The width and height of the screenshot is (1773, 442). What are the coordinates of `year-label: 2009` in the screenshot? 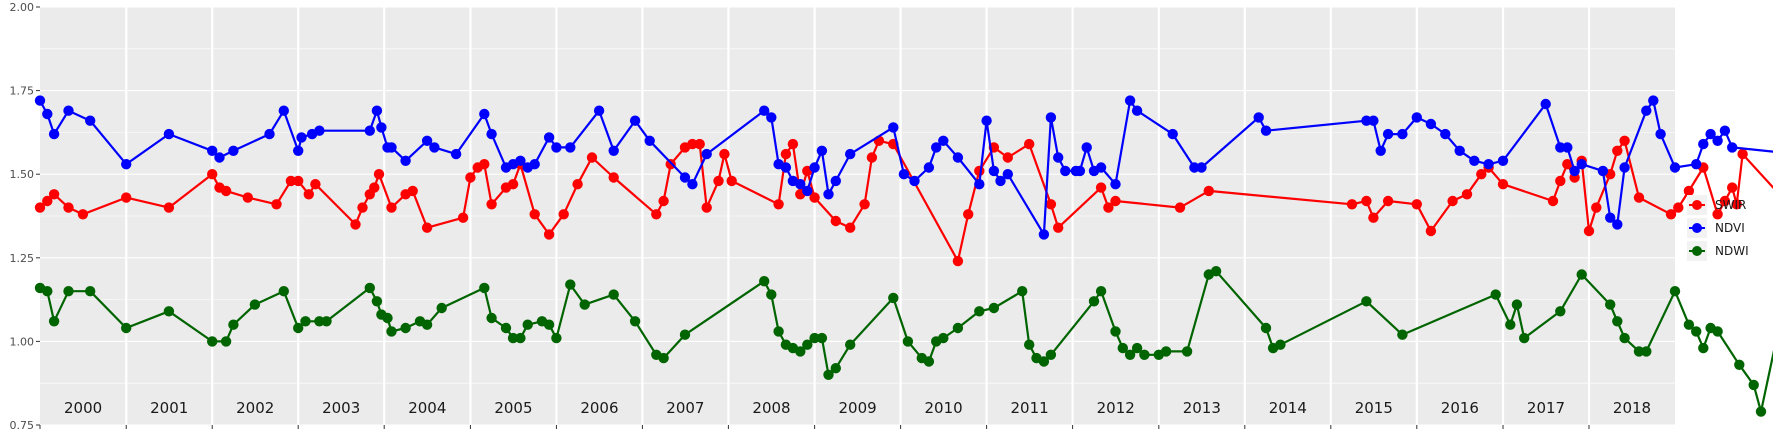 It's located at (858, 408).